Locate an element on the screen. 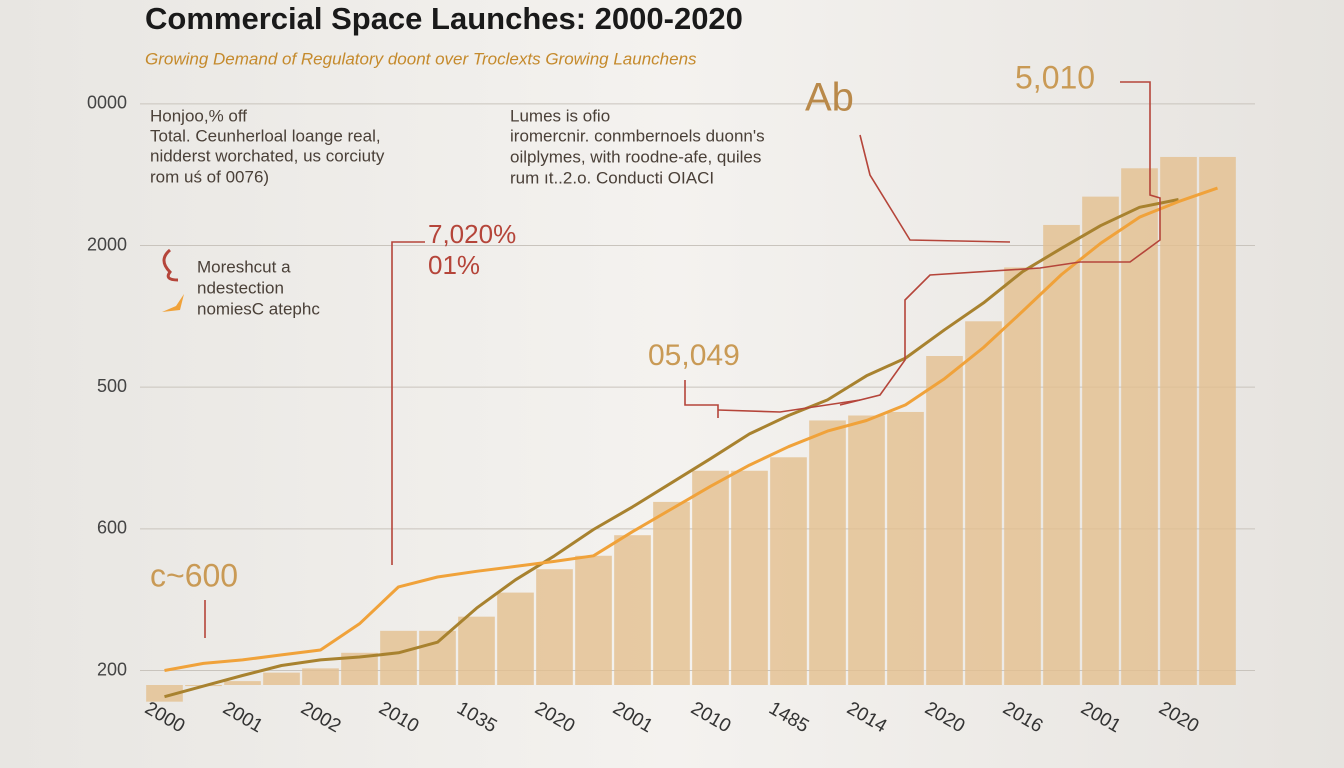  legend-label: Moreshcut a is located at coordinates (244, 266).